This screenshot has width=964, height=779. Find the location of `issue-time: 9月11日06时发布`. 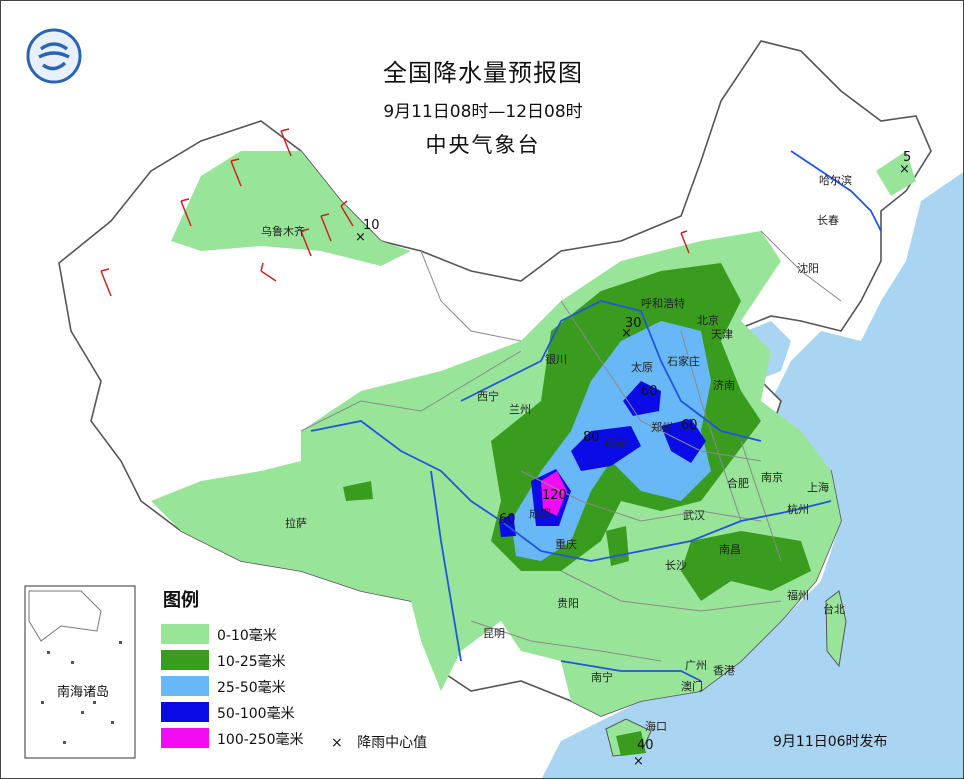

issue-time: 9月11日06时发布 is located at coordinates (830, 742).